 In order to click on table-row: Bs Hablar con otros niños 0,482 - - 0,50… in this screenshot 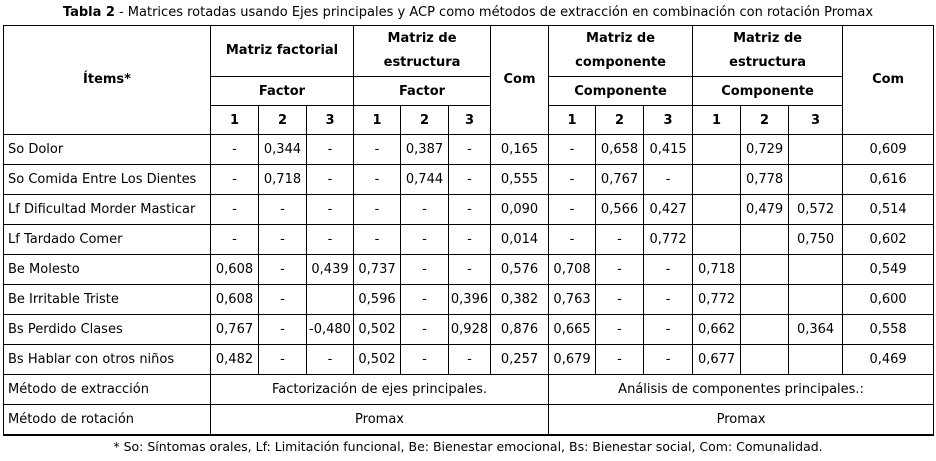, I will do `click(469, 359)`.